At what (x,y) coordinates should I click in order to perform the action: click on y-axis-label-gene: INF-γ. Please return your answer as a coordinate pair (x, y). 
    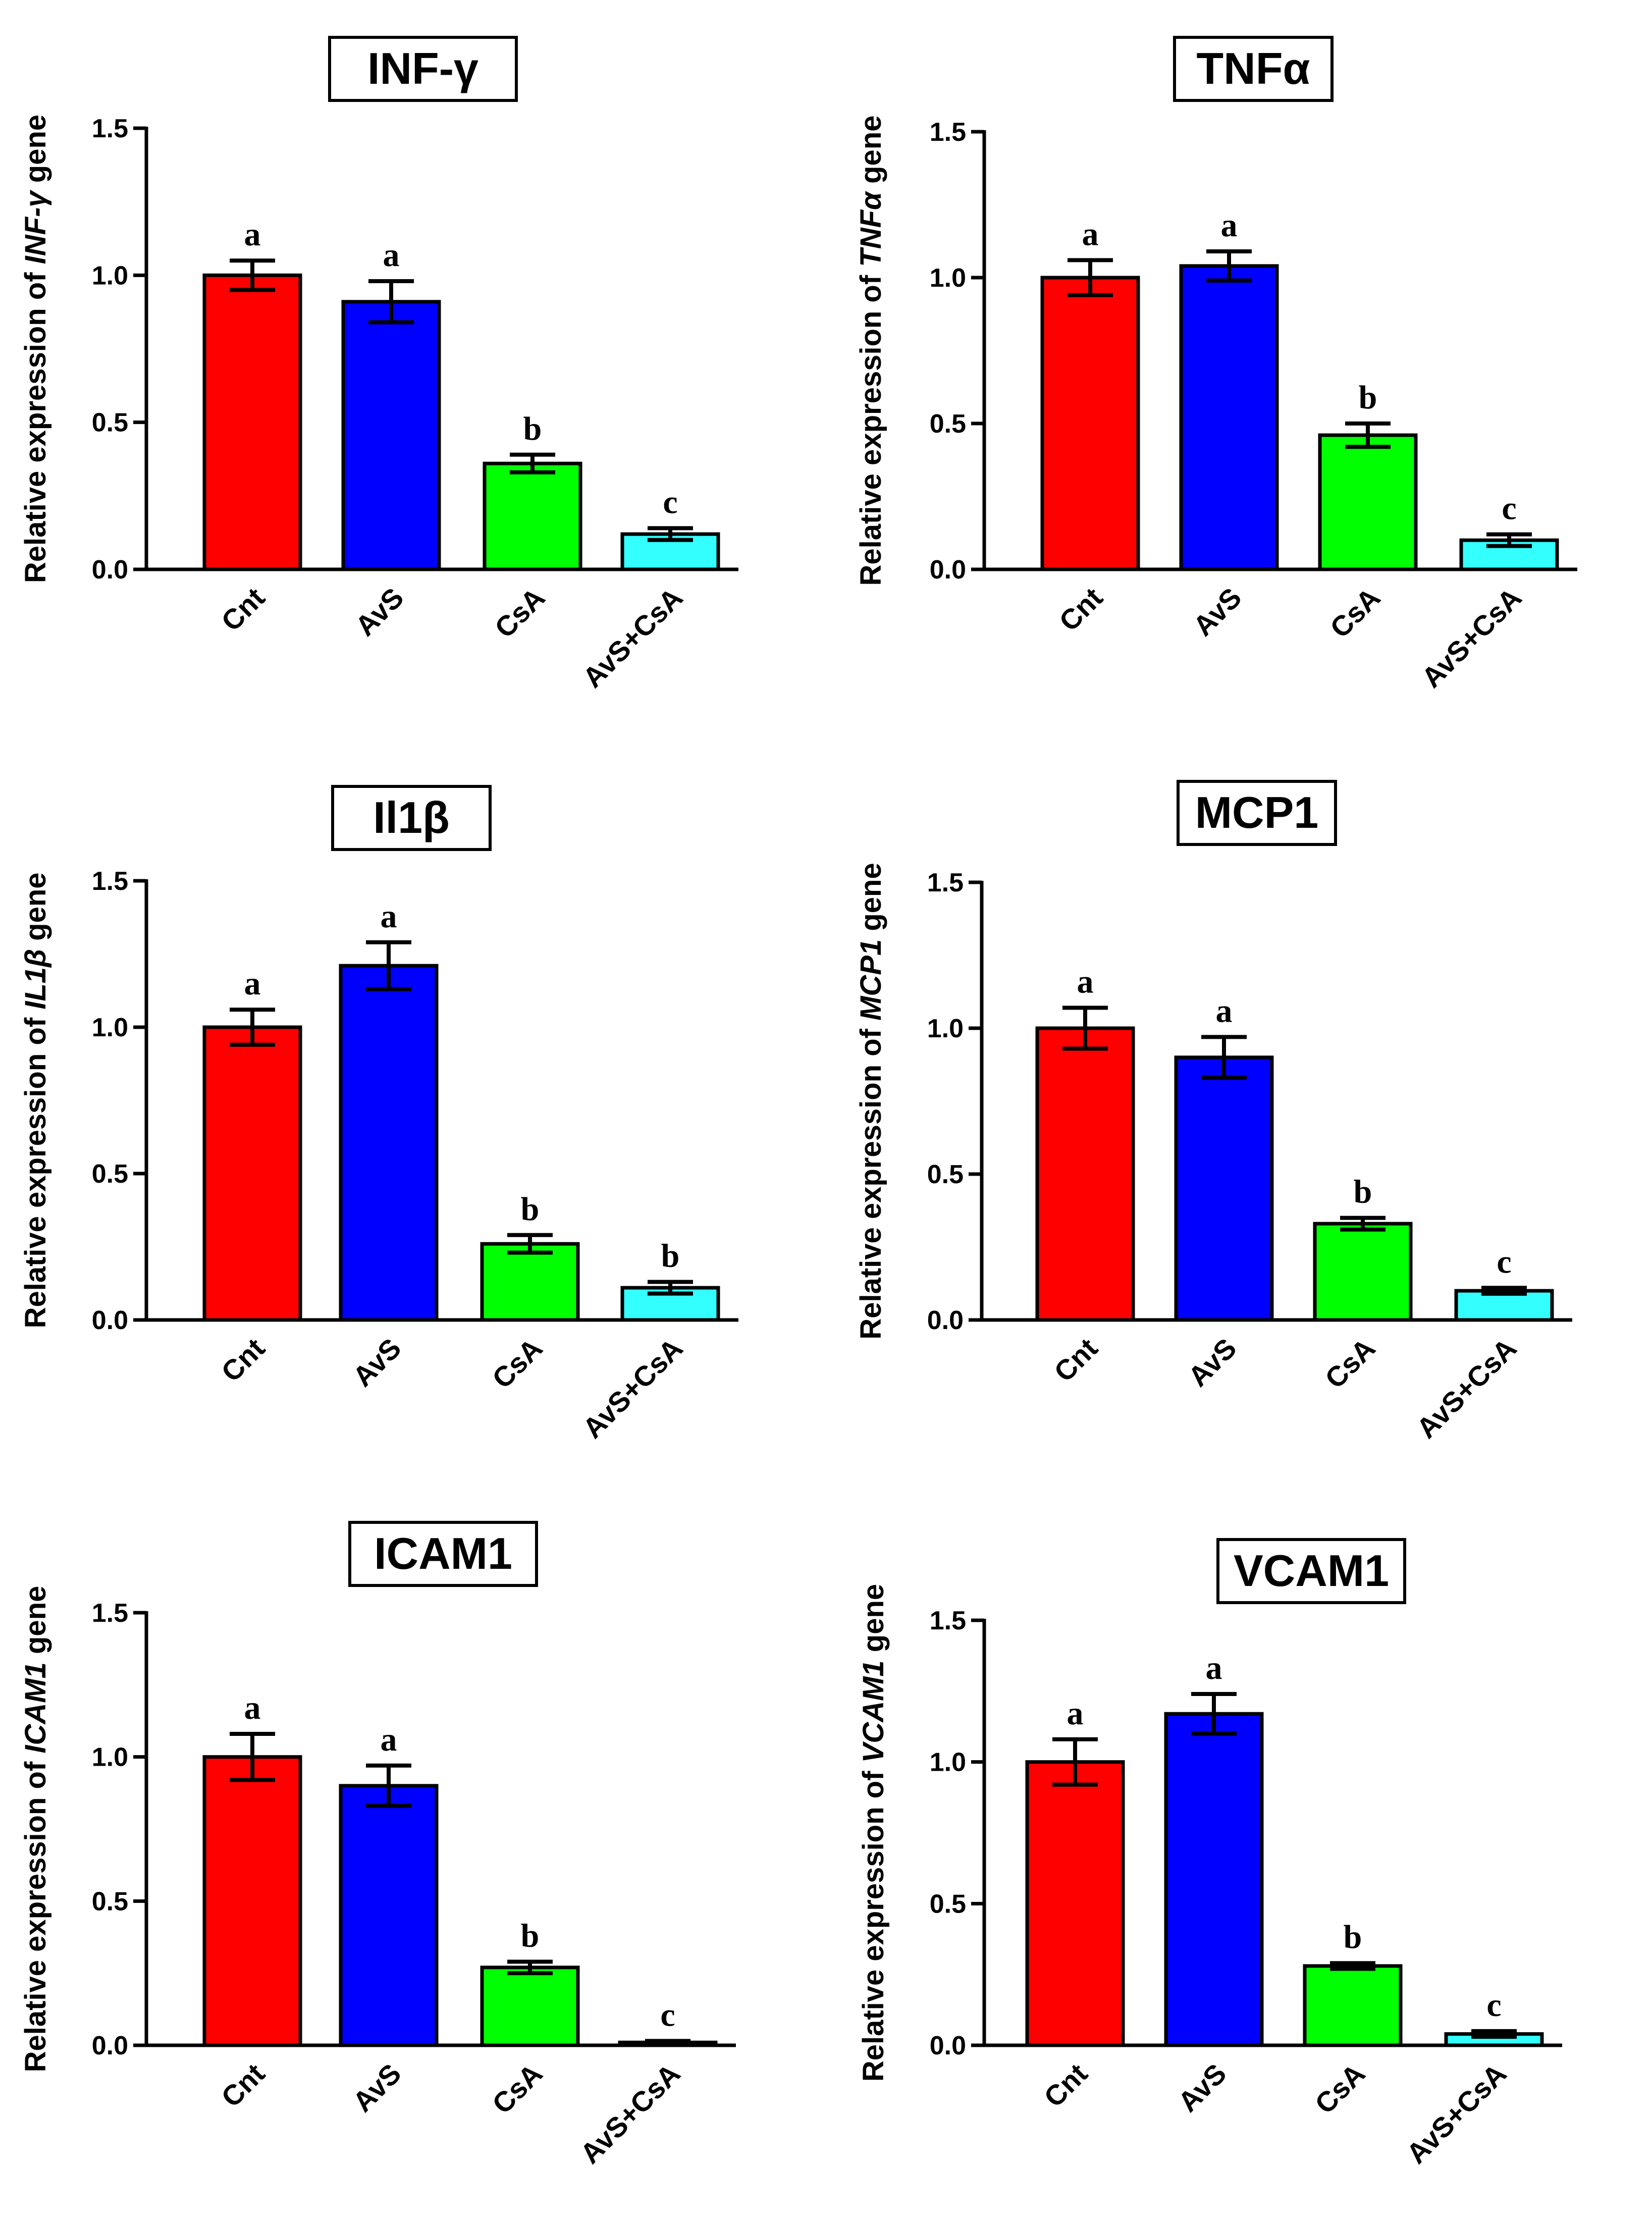
    Looking at the image, I should click on (36, 227).